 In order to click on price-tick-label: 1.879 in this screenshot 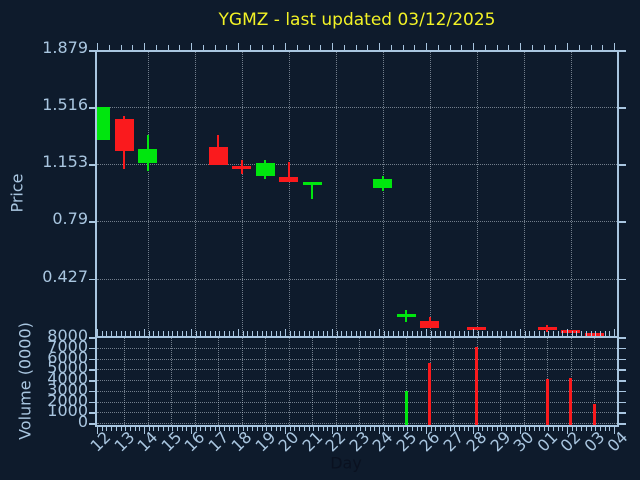, I will do `click(65, 47)`.